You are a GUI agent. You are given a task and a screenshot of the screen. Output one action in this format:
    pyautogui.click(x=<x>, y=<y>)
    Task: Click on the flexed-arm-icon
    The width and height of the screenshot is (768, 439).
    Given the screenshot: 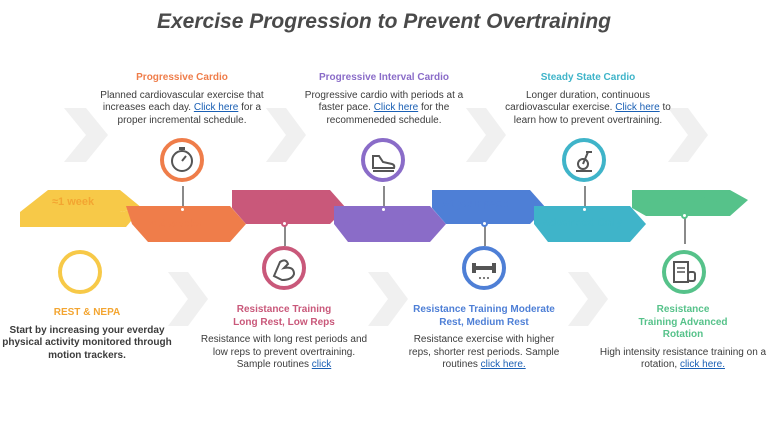 What is the action you would take?
    pyautogui.click(x=284, y=268)
    